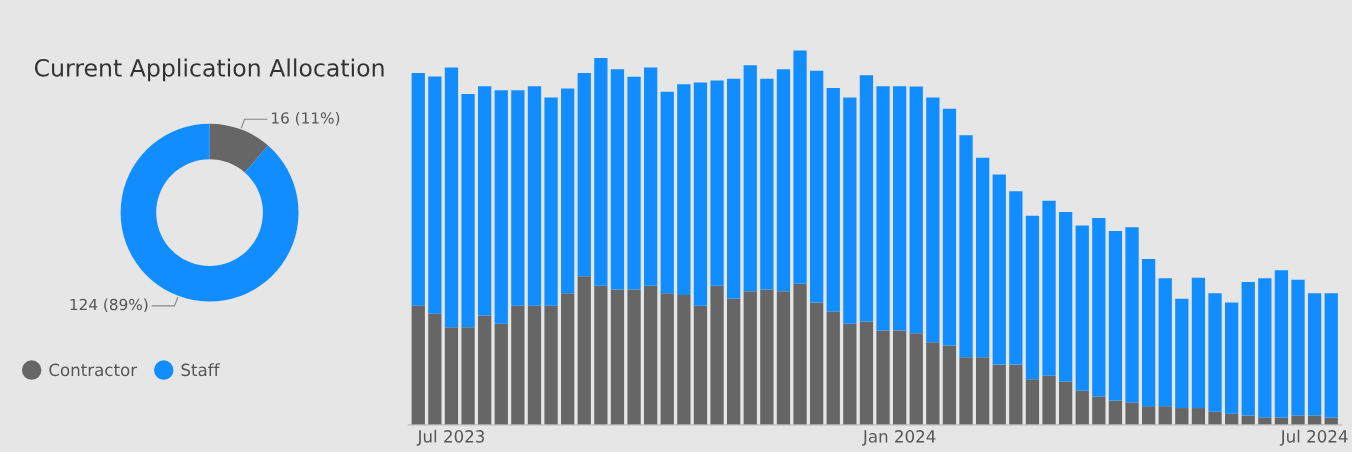  Describe the element at coordinates (450, 437) in the screenshot. I see `x-tick-label: Jul 2023` at that location.